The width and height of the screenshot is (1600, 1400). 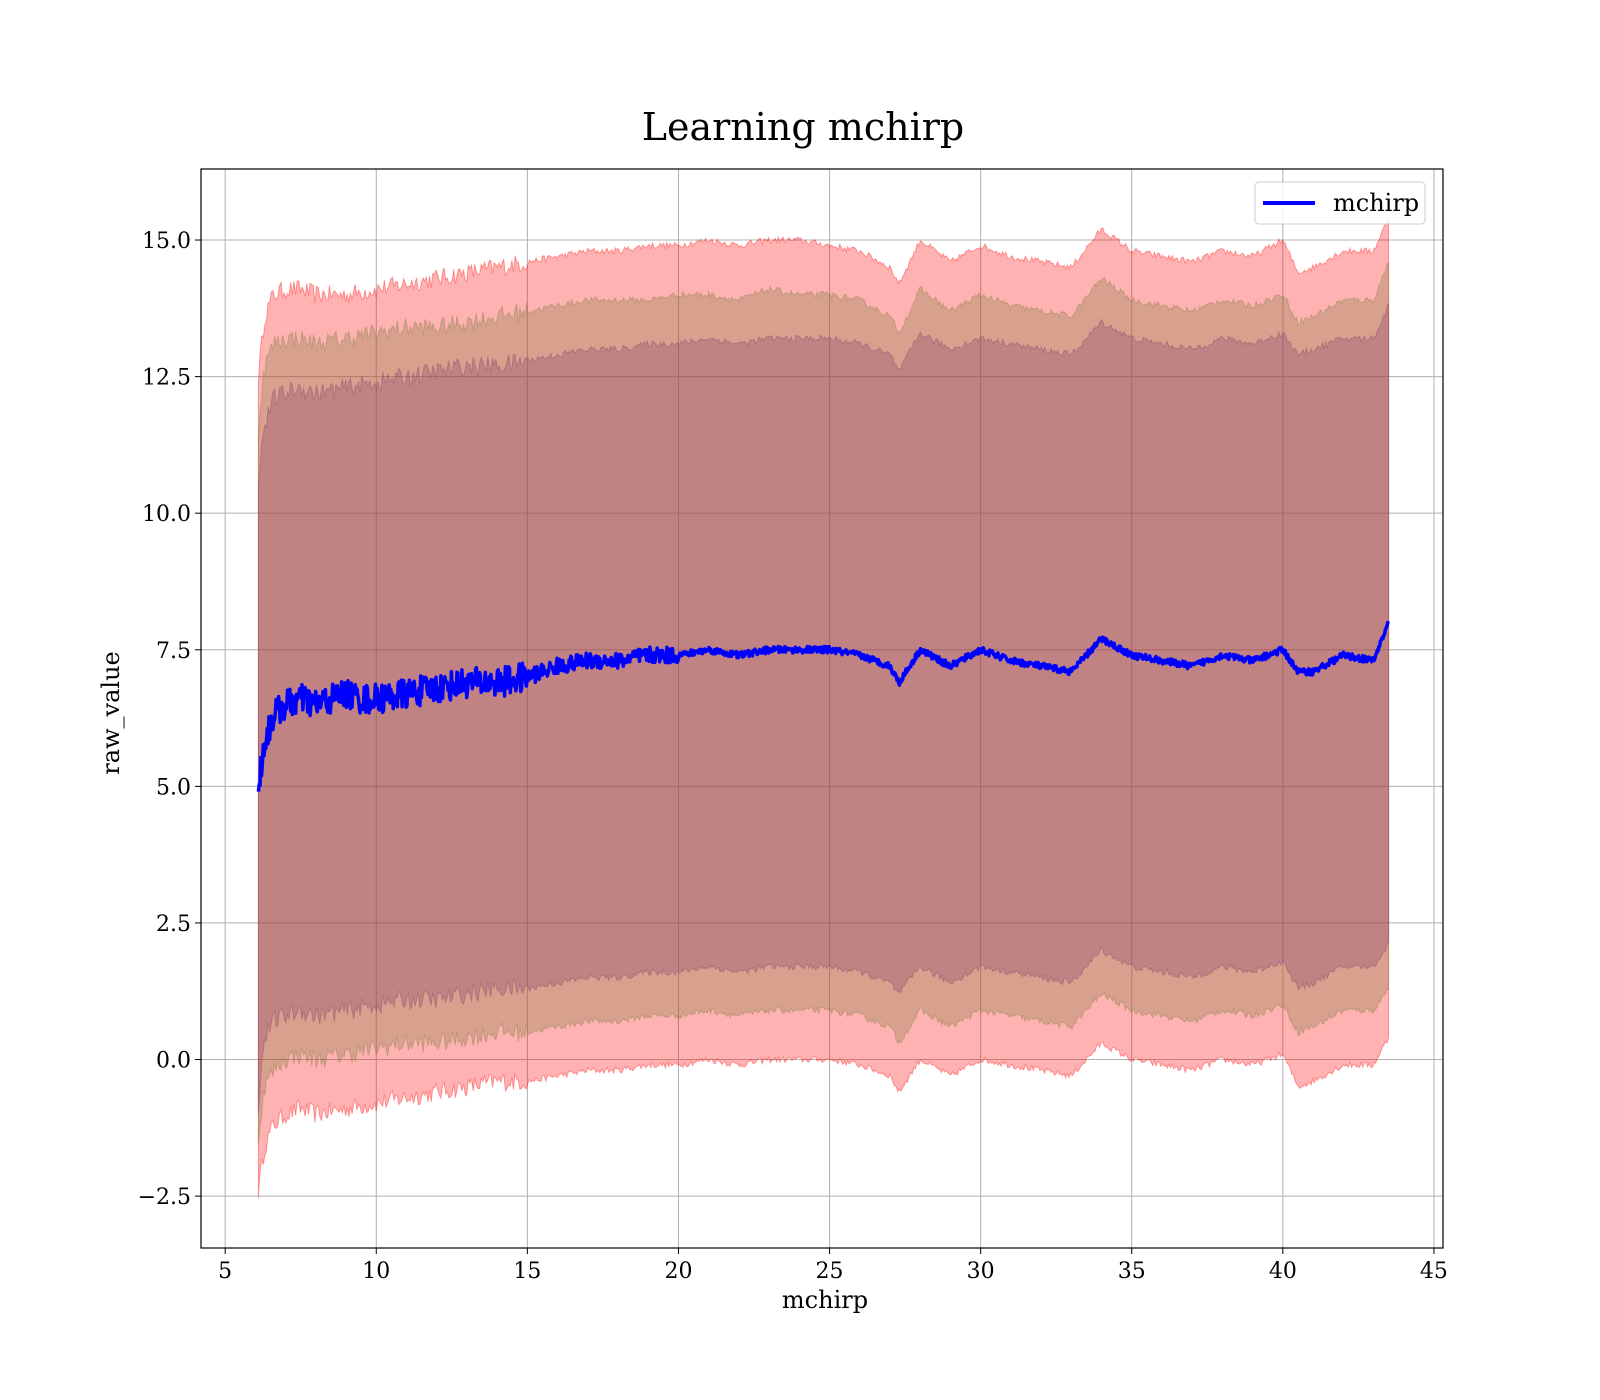 What do you see at coordinates (1132, 1271) in the screenshot?
I see `x-tick-label: 35` at bounding box center [1132, 1271].